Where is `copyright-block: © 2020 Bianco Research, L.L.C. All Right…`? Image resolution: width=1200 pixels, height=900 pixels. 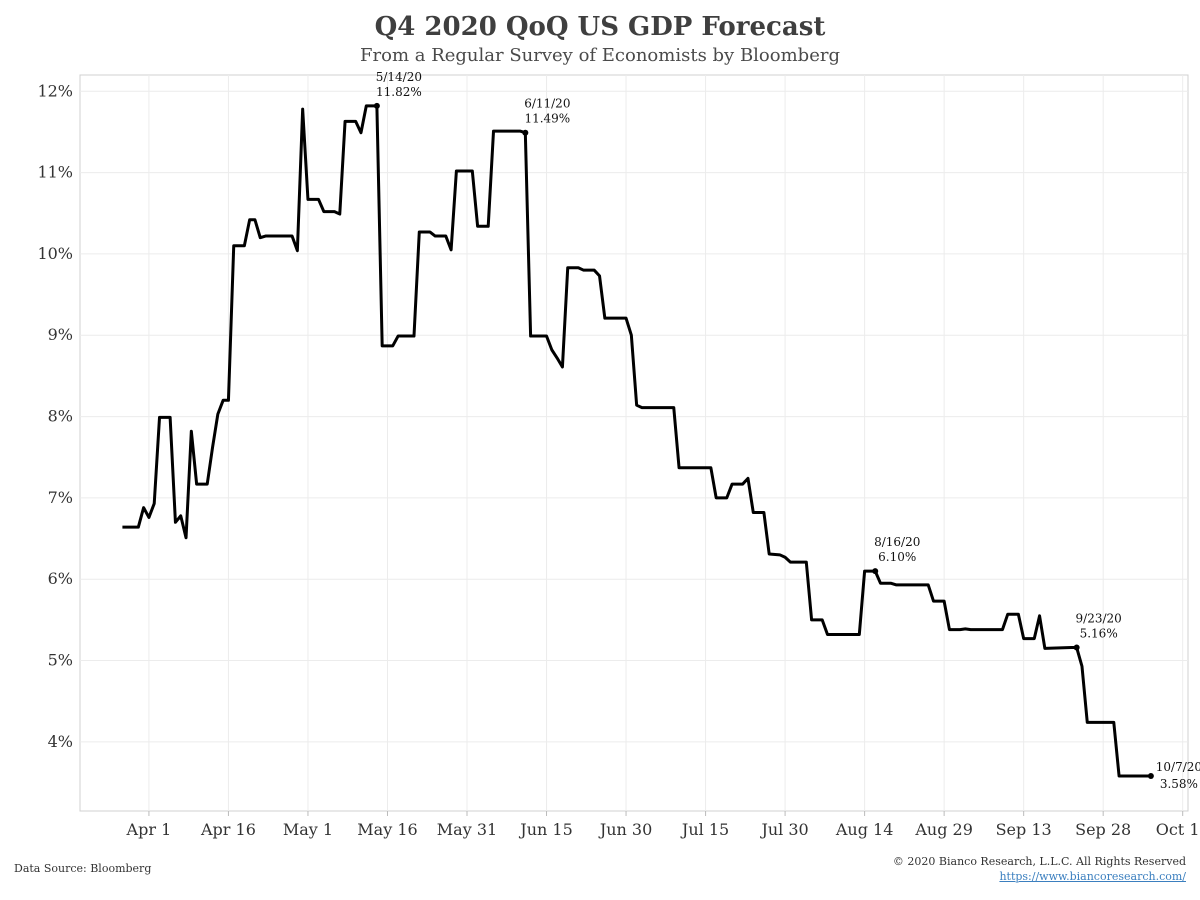 copyright-block: © 2020 Bianco Research, L.L.C. All Right… is located at coordinates (1039, 869).